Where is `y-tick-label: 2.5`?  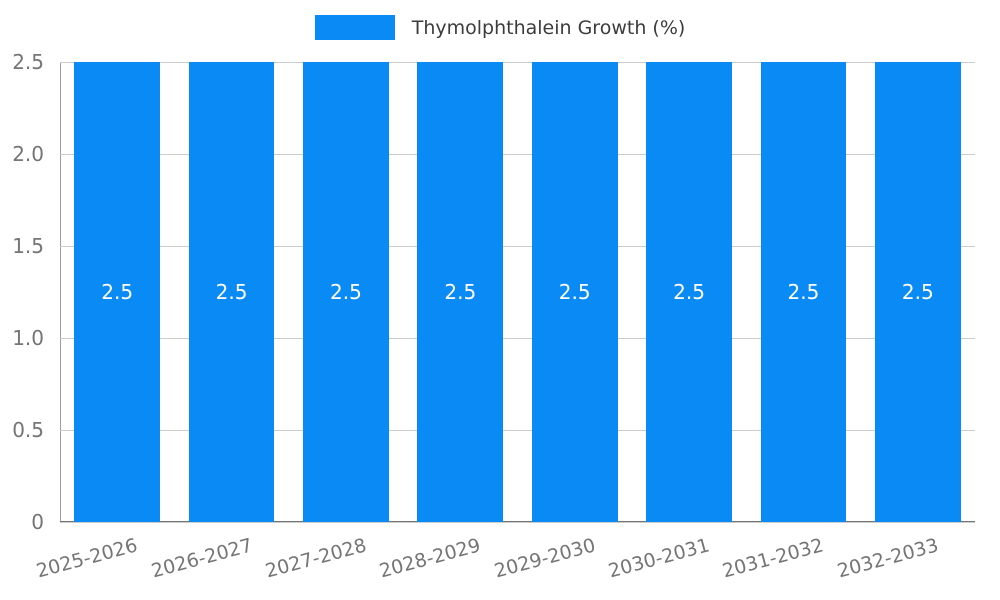 y-tick-label: 2.5 is located at coordinates (28, 62).